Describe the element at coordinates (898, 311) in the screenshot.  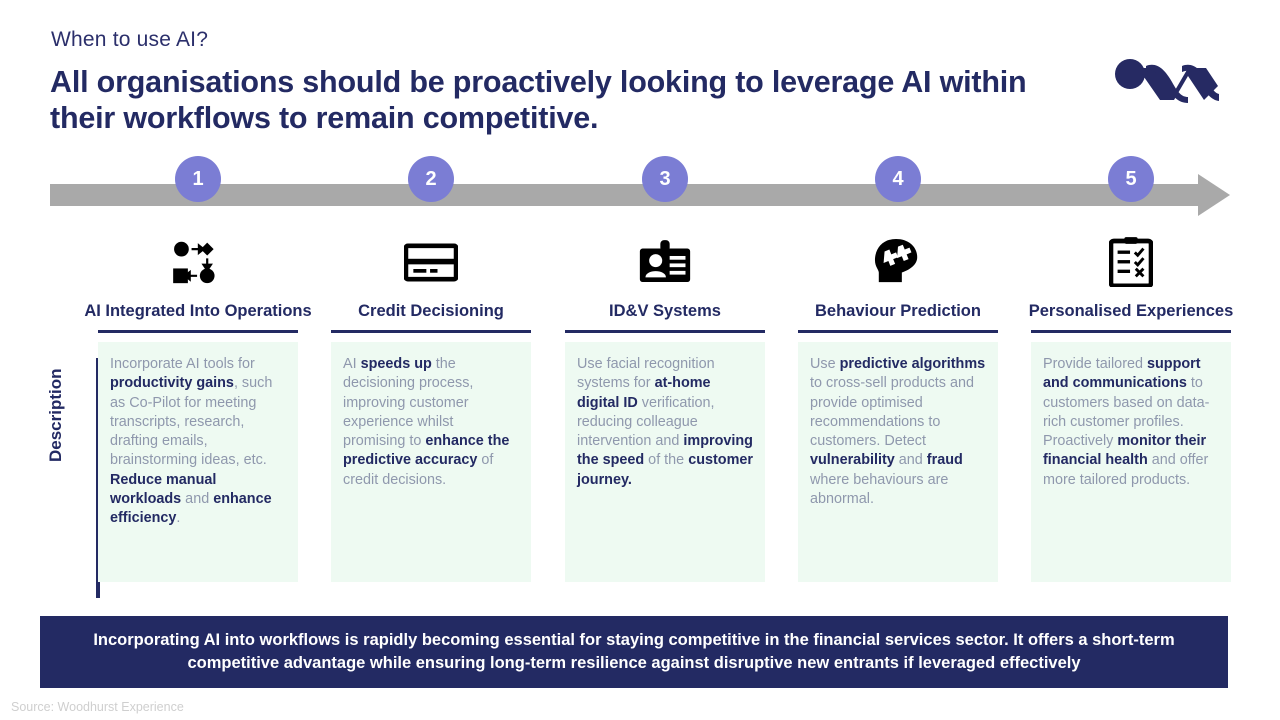
I see `column-title: Behaviour Prediction` at that location.